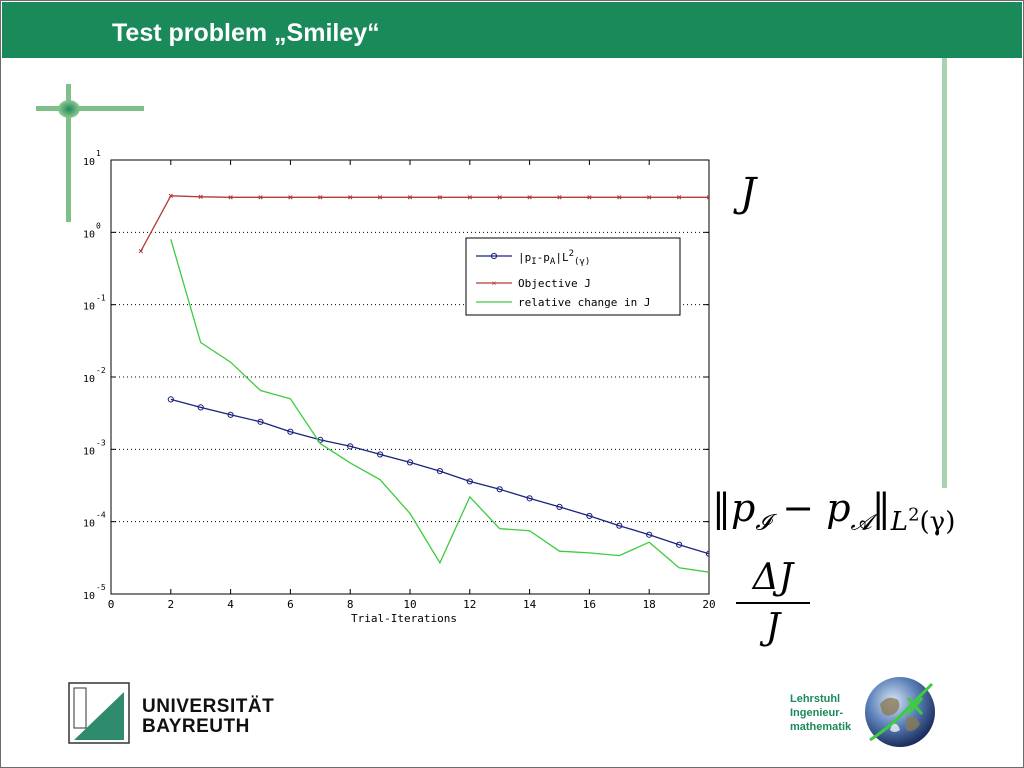  Describe the element at coordinates (512, 30) in the screenshot. I see `title-bar: Test problem „Smiley“` at that location.